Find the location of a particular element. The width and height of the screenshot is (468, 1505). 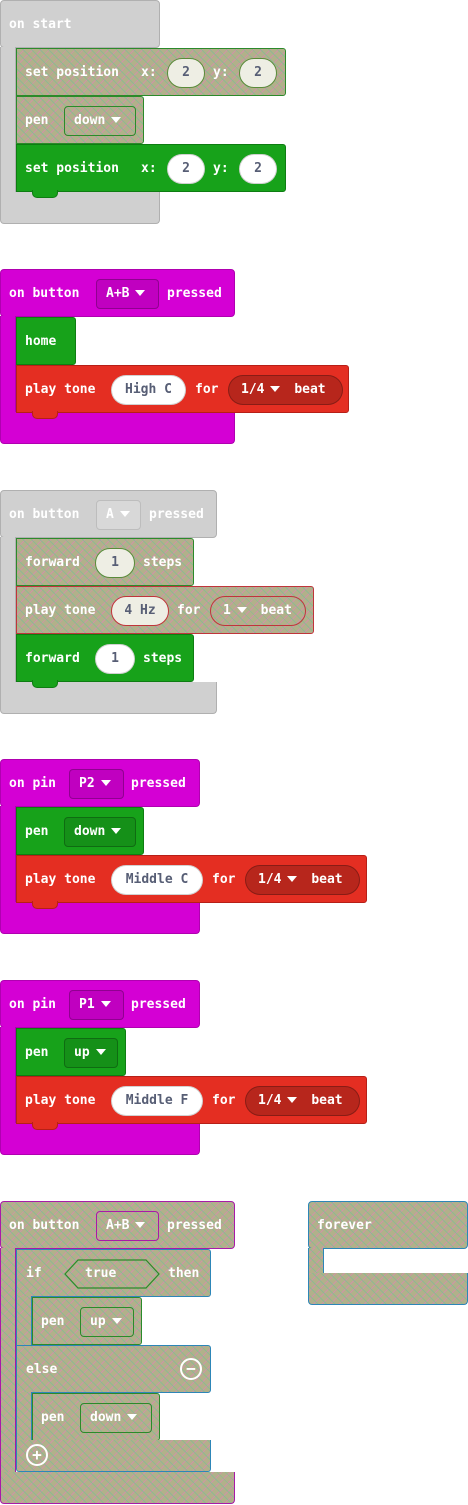

home-label: home is located at coordinates (41, 341).